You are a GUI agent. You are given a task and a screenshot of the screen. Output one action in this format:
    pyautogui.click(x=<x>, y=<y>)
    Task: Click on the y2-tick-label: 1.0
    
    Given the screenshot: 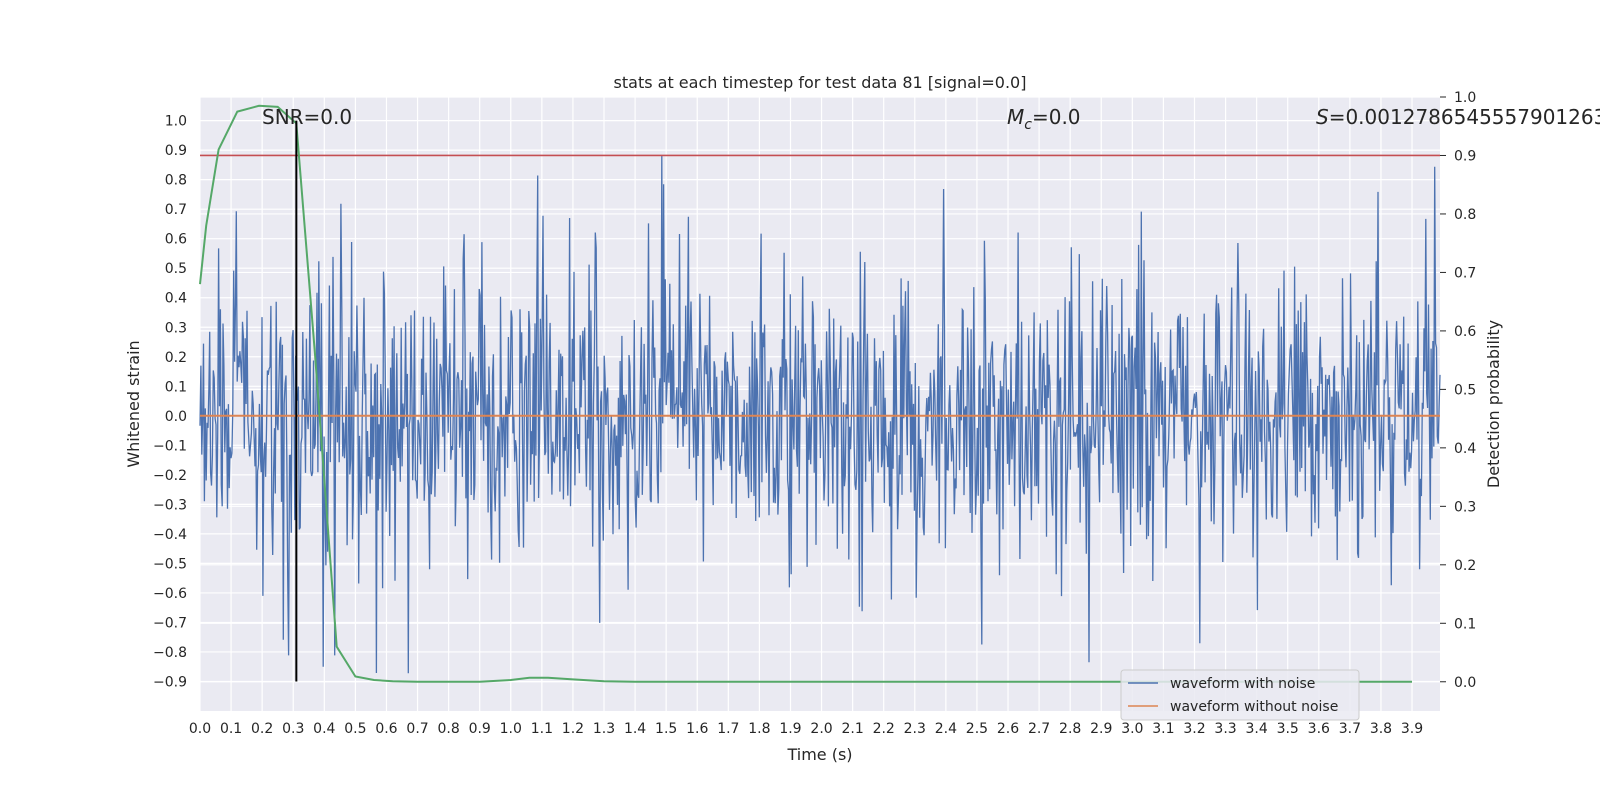 What is the action you would take?
    pyautogui.click(x=1465, y=98)
    